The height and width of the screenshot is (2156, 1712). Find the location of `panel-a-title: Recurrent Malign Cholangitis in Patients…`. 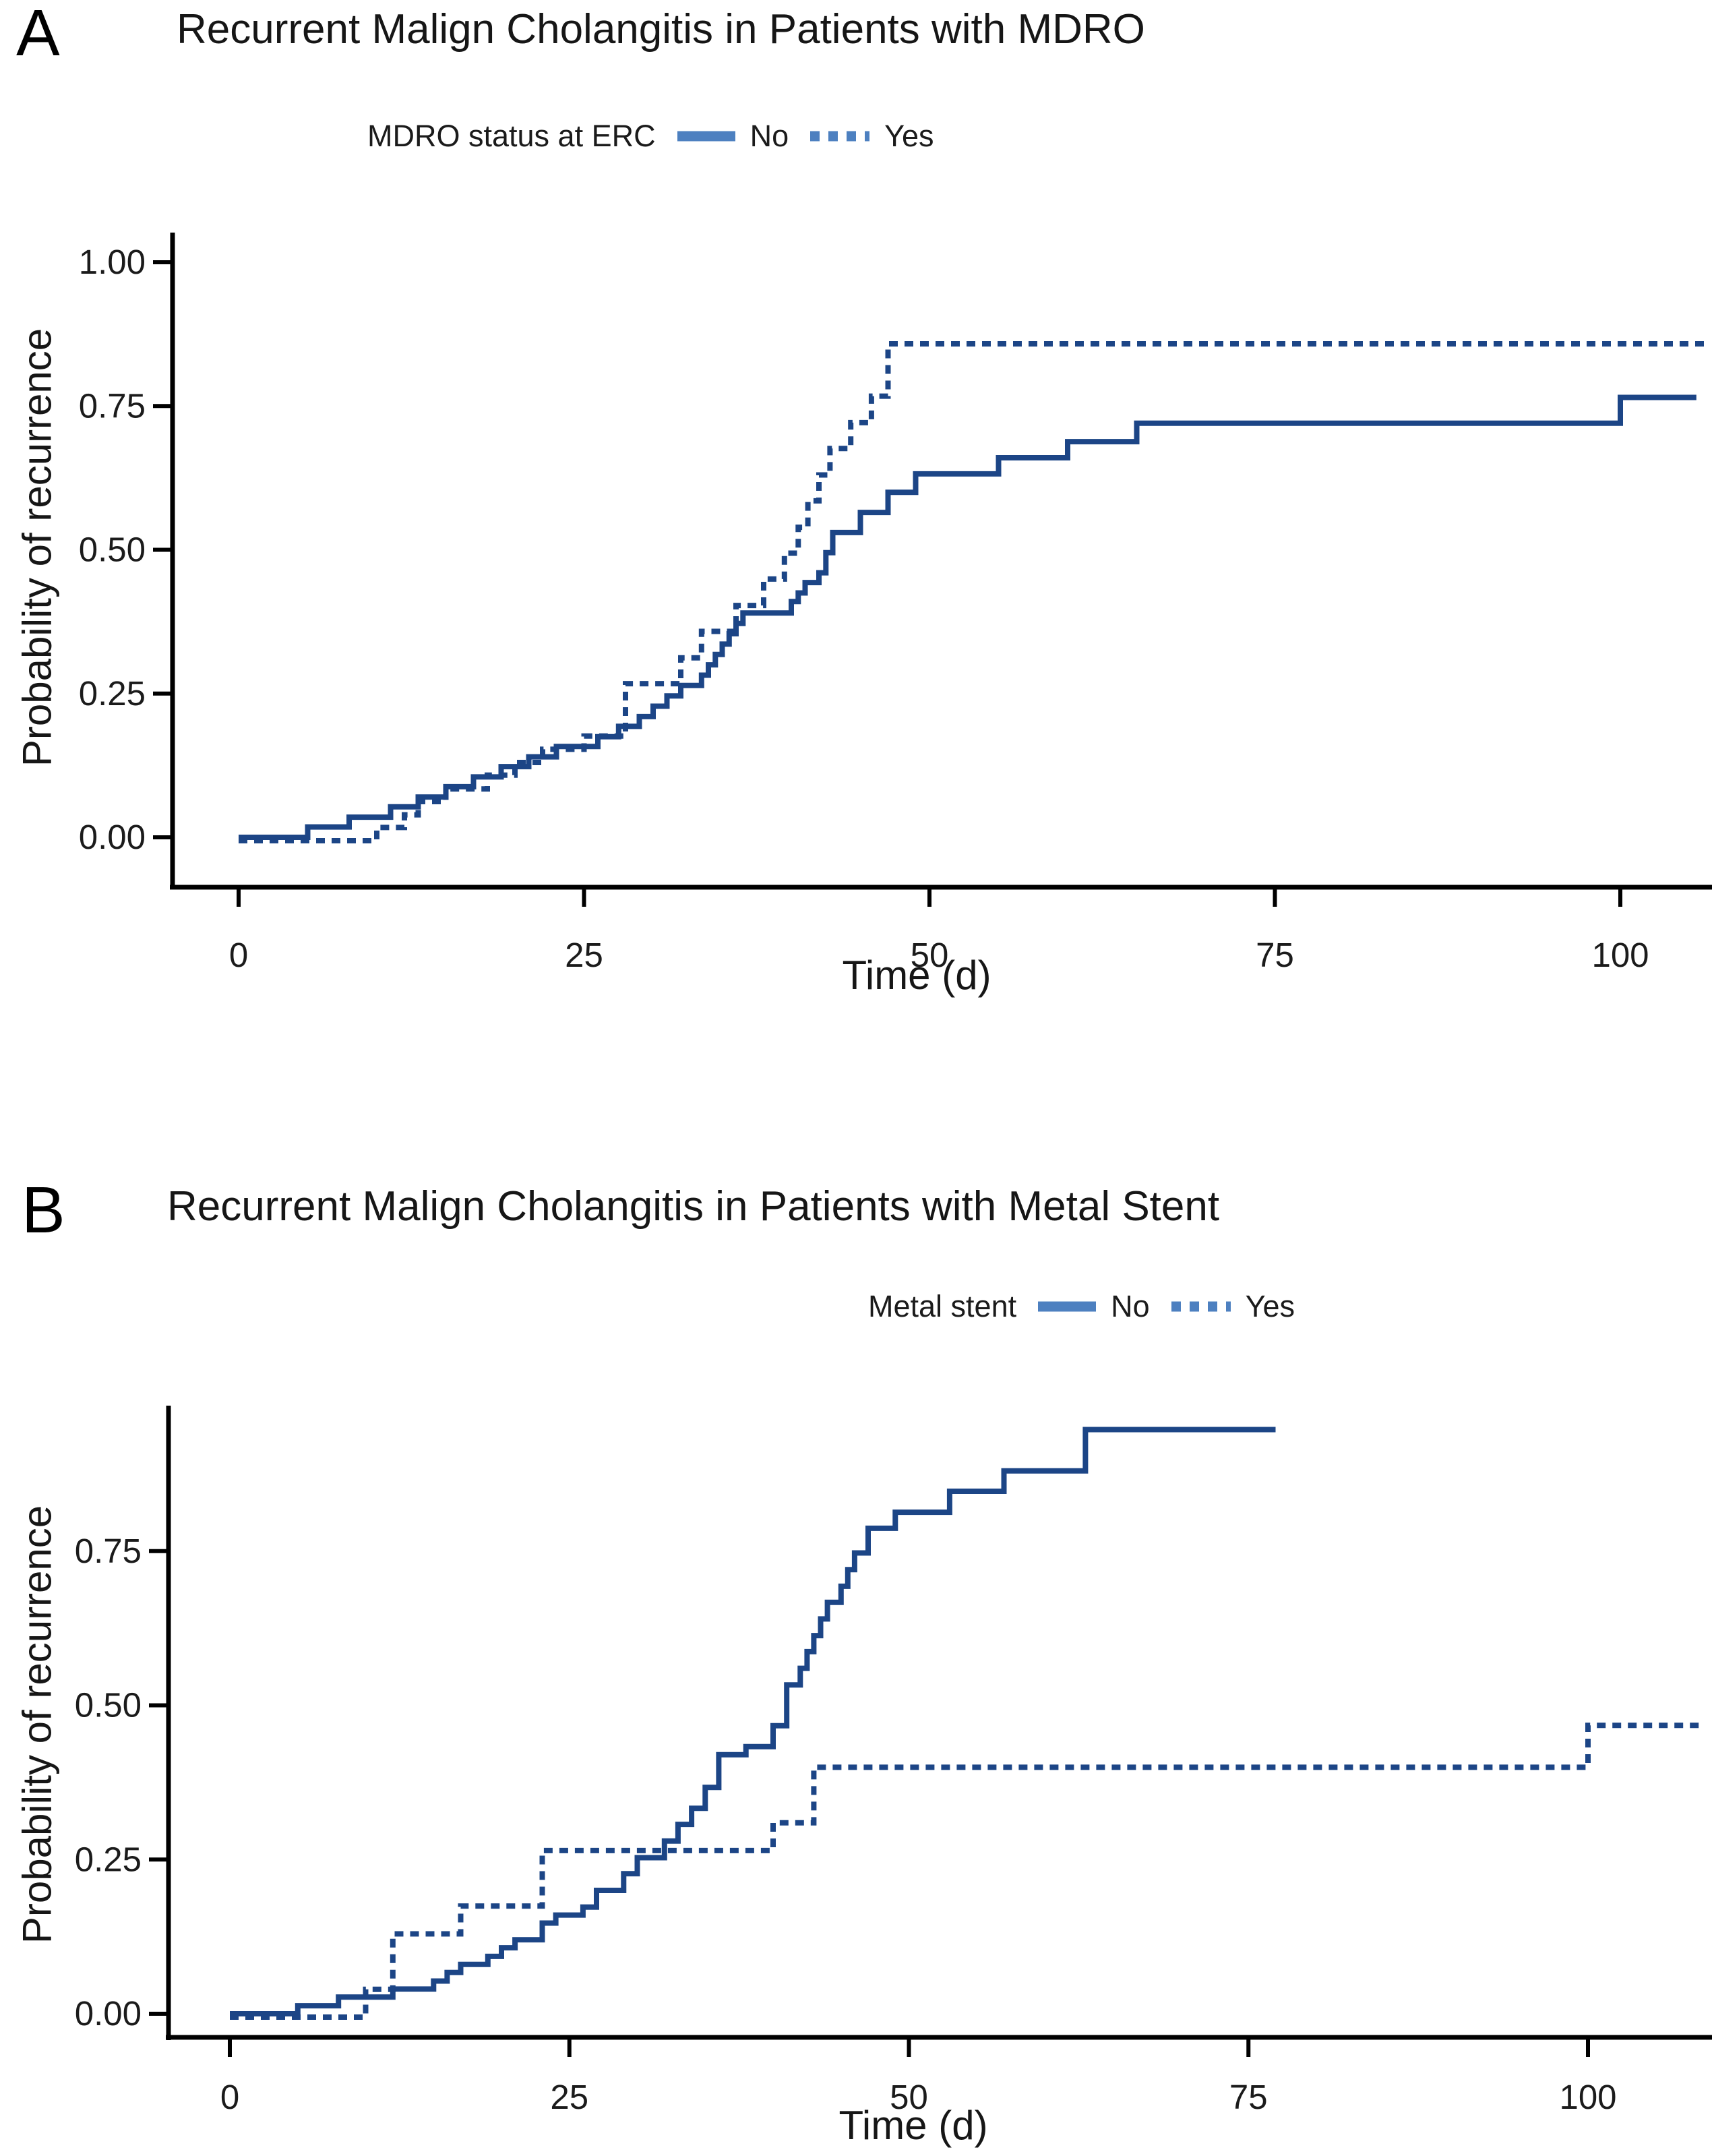

panel-a-title: Recurrent Malign Cholangitis in Patients… is located at coordinates (661, 29).